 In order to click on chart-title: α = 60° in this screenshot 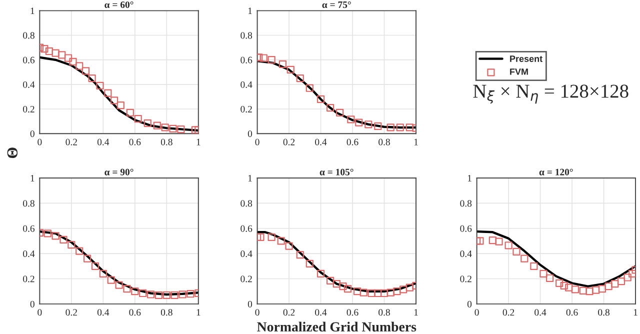, I will do `click(119, 4)`.